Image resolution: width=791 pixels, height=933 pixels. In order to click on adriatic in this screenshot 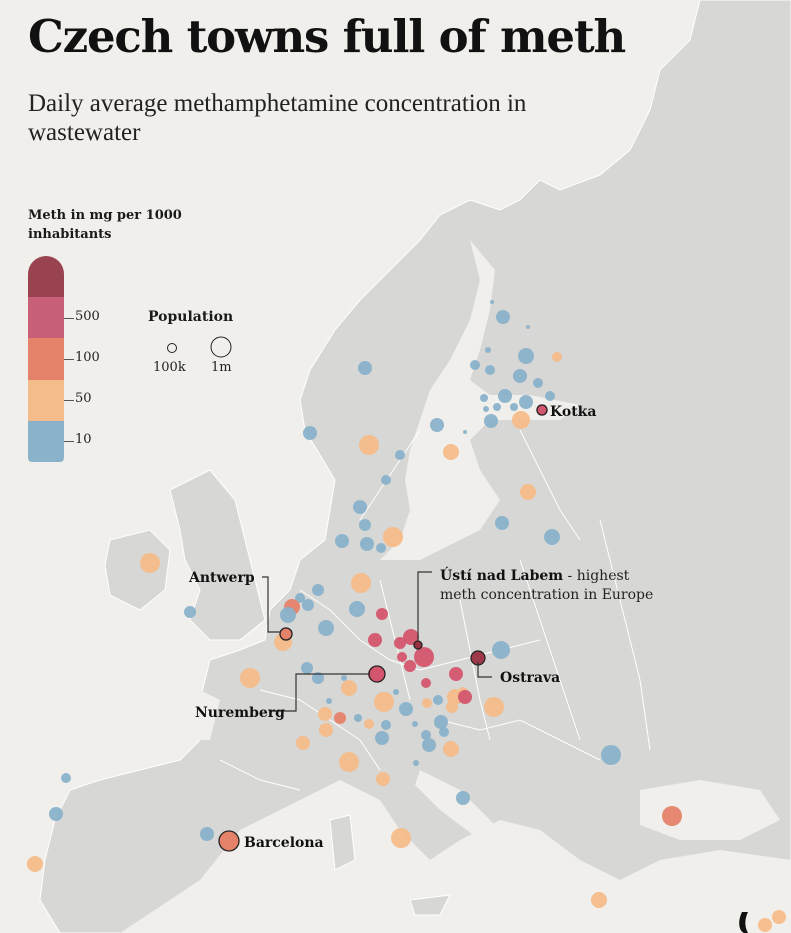, I will do `click(457, 805)`.